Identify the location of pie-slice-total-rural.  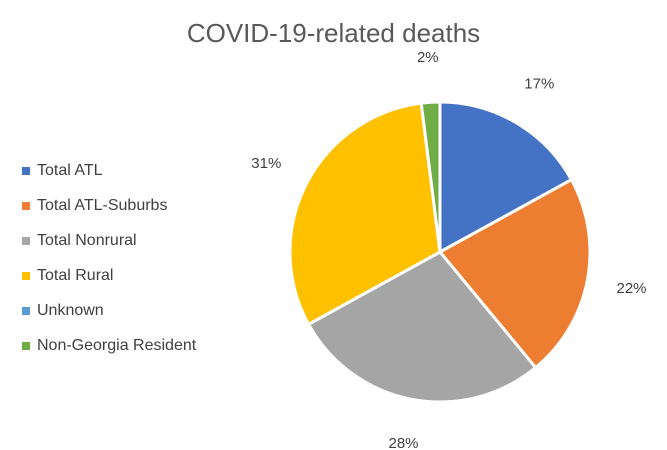
(365, 213).